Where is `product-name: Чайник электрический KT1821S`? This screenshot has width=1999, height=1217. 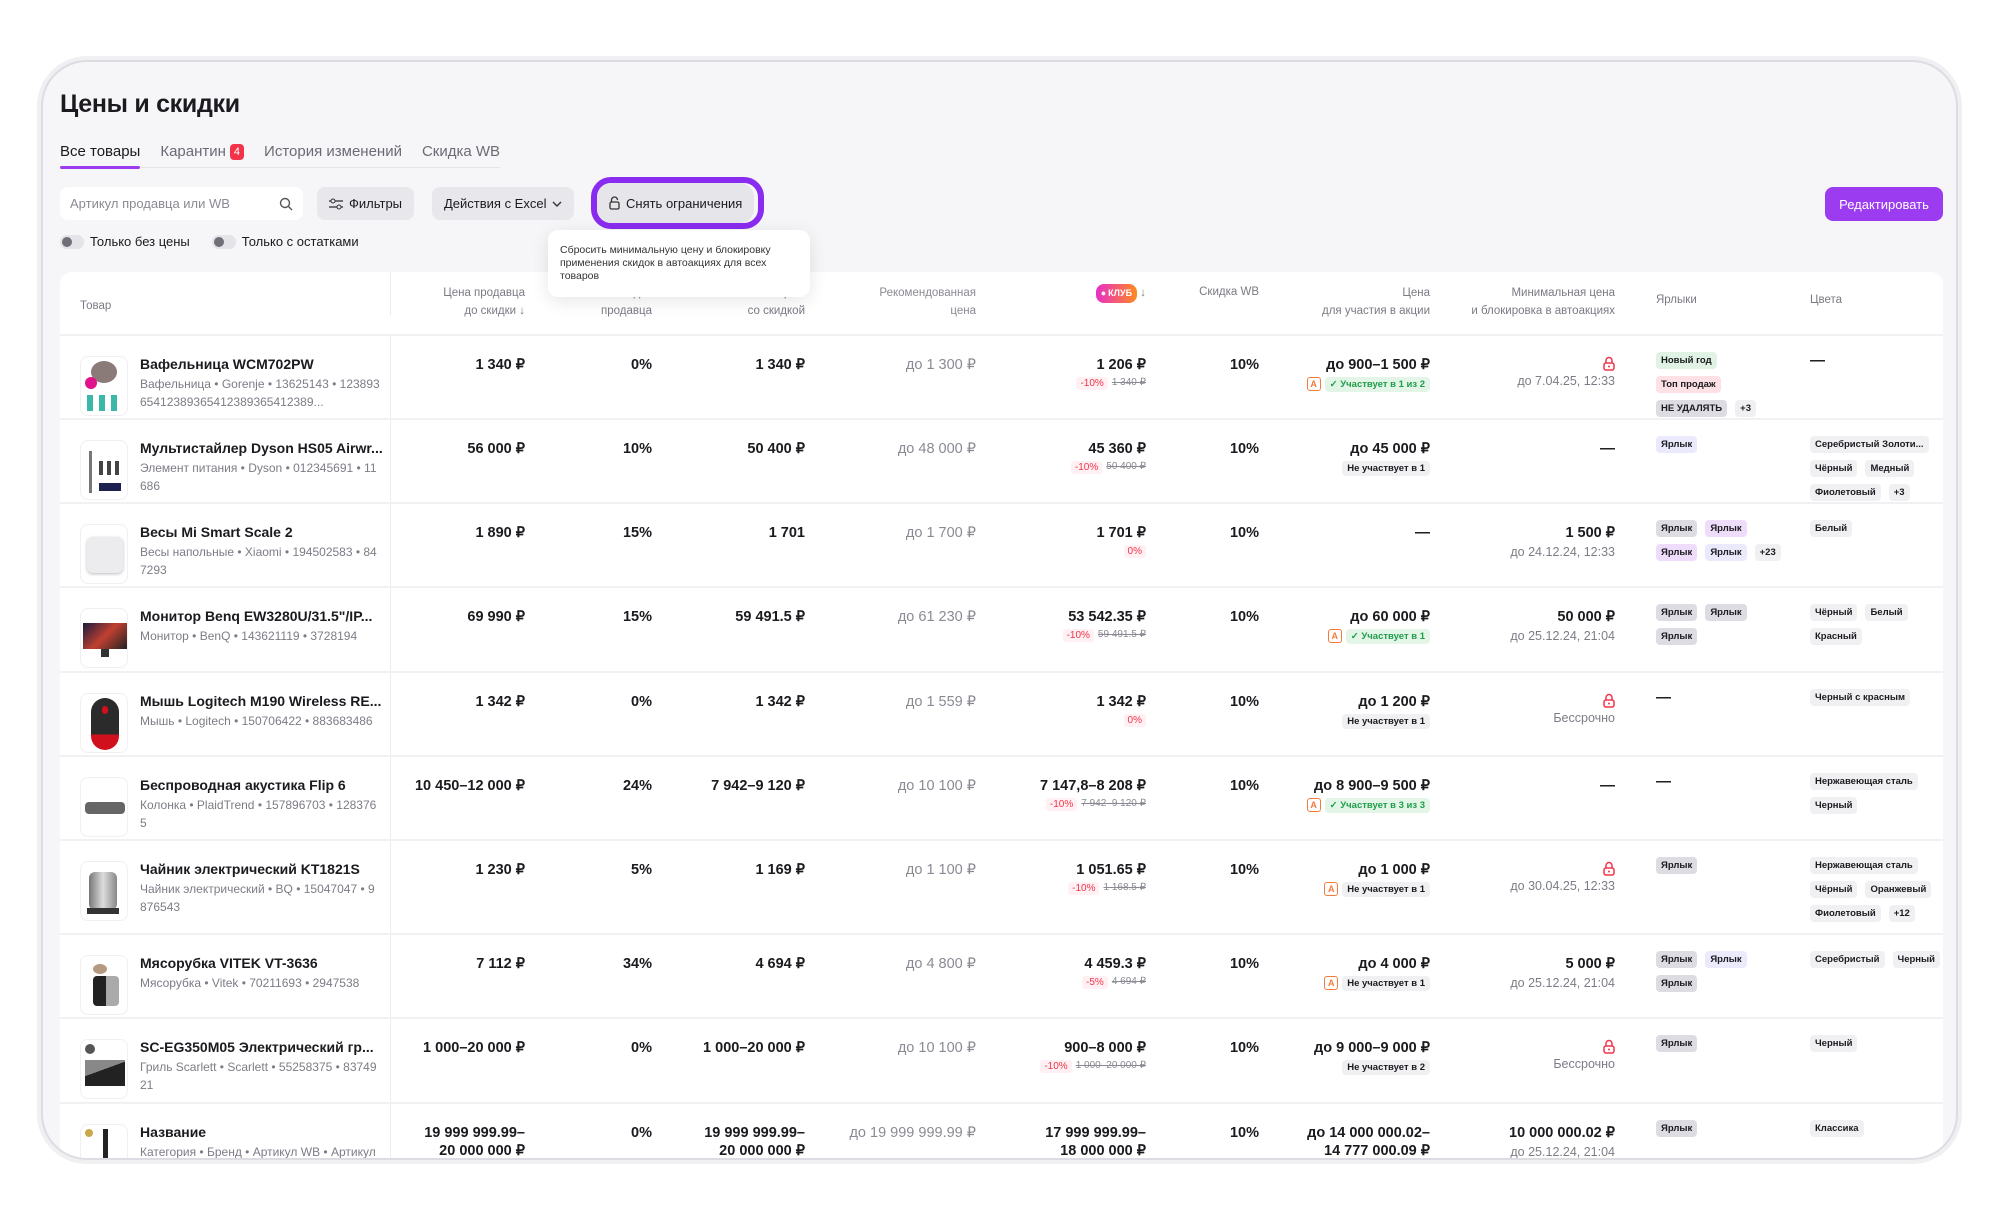 product-name: Чайник электрический KT1821S is located at coordinates (250, 869).